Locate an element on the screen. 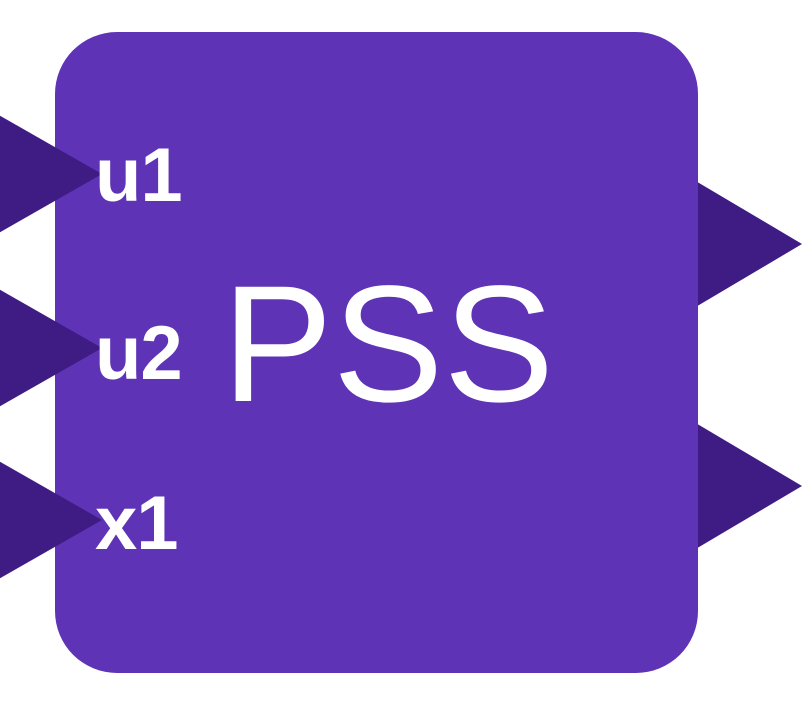  block-title: PSS is located at coordinates (388, 344).